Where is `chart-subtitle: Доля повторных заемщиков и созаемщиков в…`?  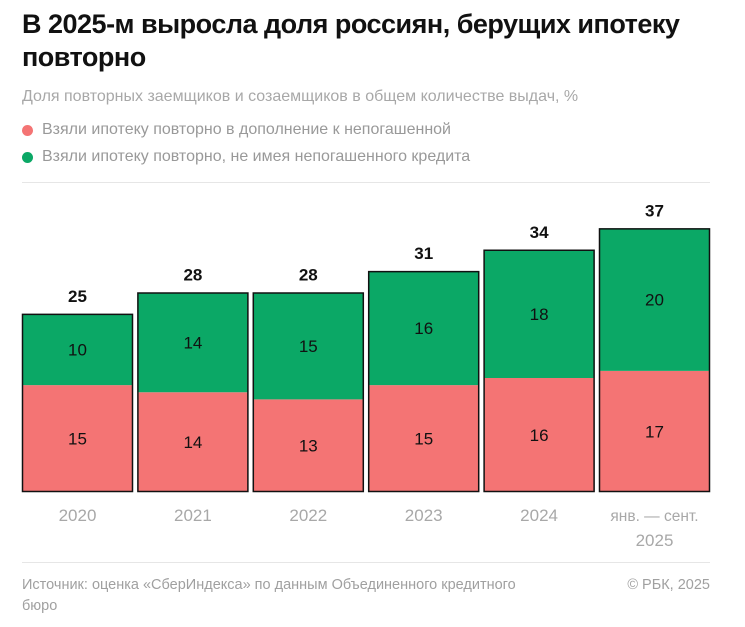 chart-subtitle: Доля повторных заемщиков и созаемщиков в… is located at coordinates (300, 96).